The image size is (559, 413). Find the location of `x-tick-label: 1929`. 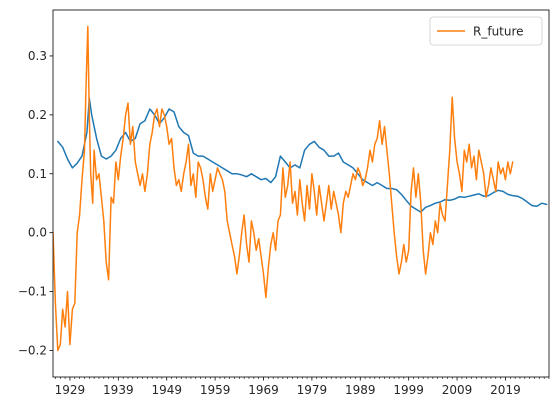

x-tick-label: 1929 is located at coordinates (70, 390).